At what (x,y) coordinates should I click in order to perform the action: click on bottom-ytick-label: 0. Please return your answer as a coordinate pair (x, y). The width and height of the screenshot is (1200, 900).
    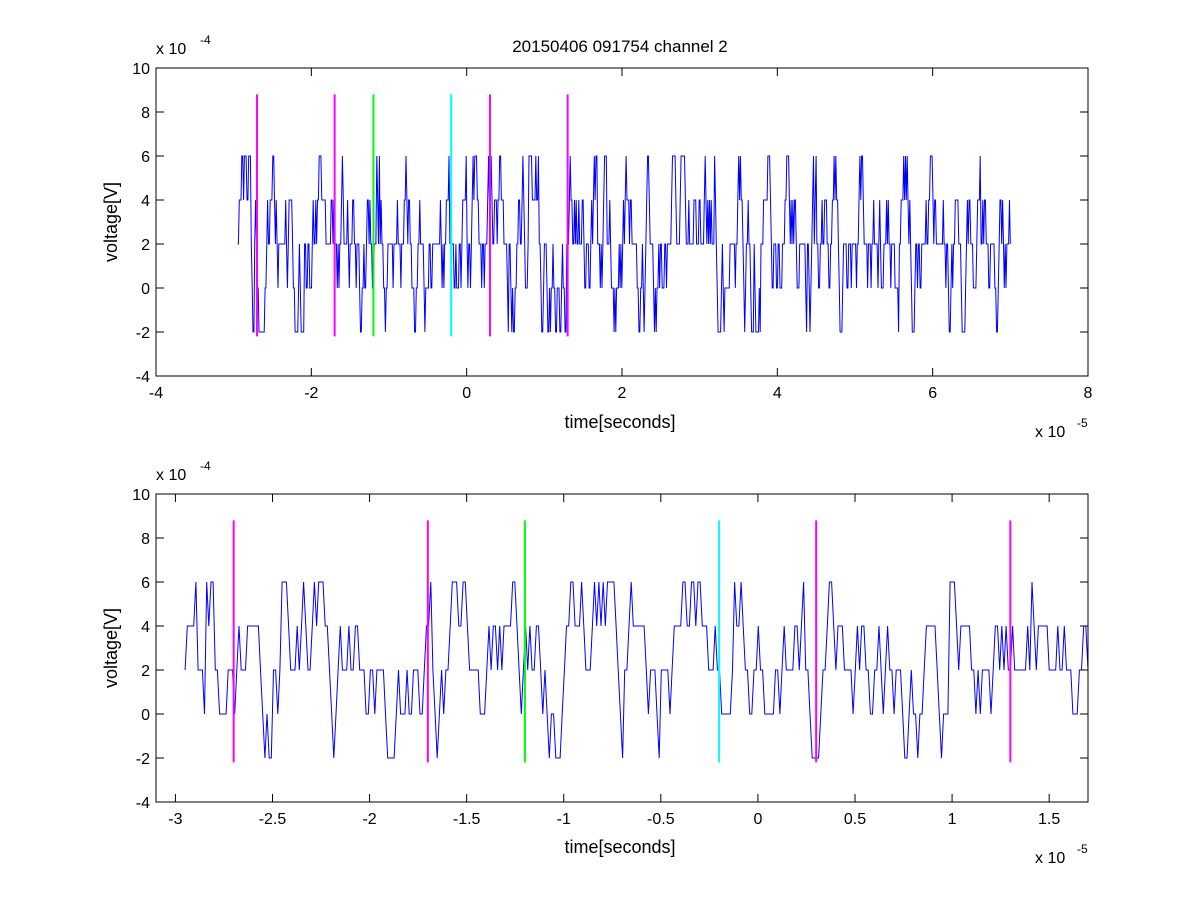
    Looking at the image, I should click on (145, 715).